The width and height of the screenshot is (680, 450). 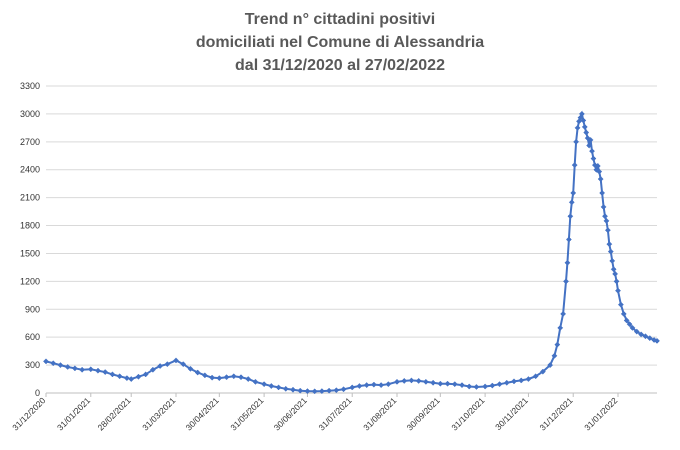 I want to click on x-tick-label: 30/09/2021, so click(x=423, y=413).